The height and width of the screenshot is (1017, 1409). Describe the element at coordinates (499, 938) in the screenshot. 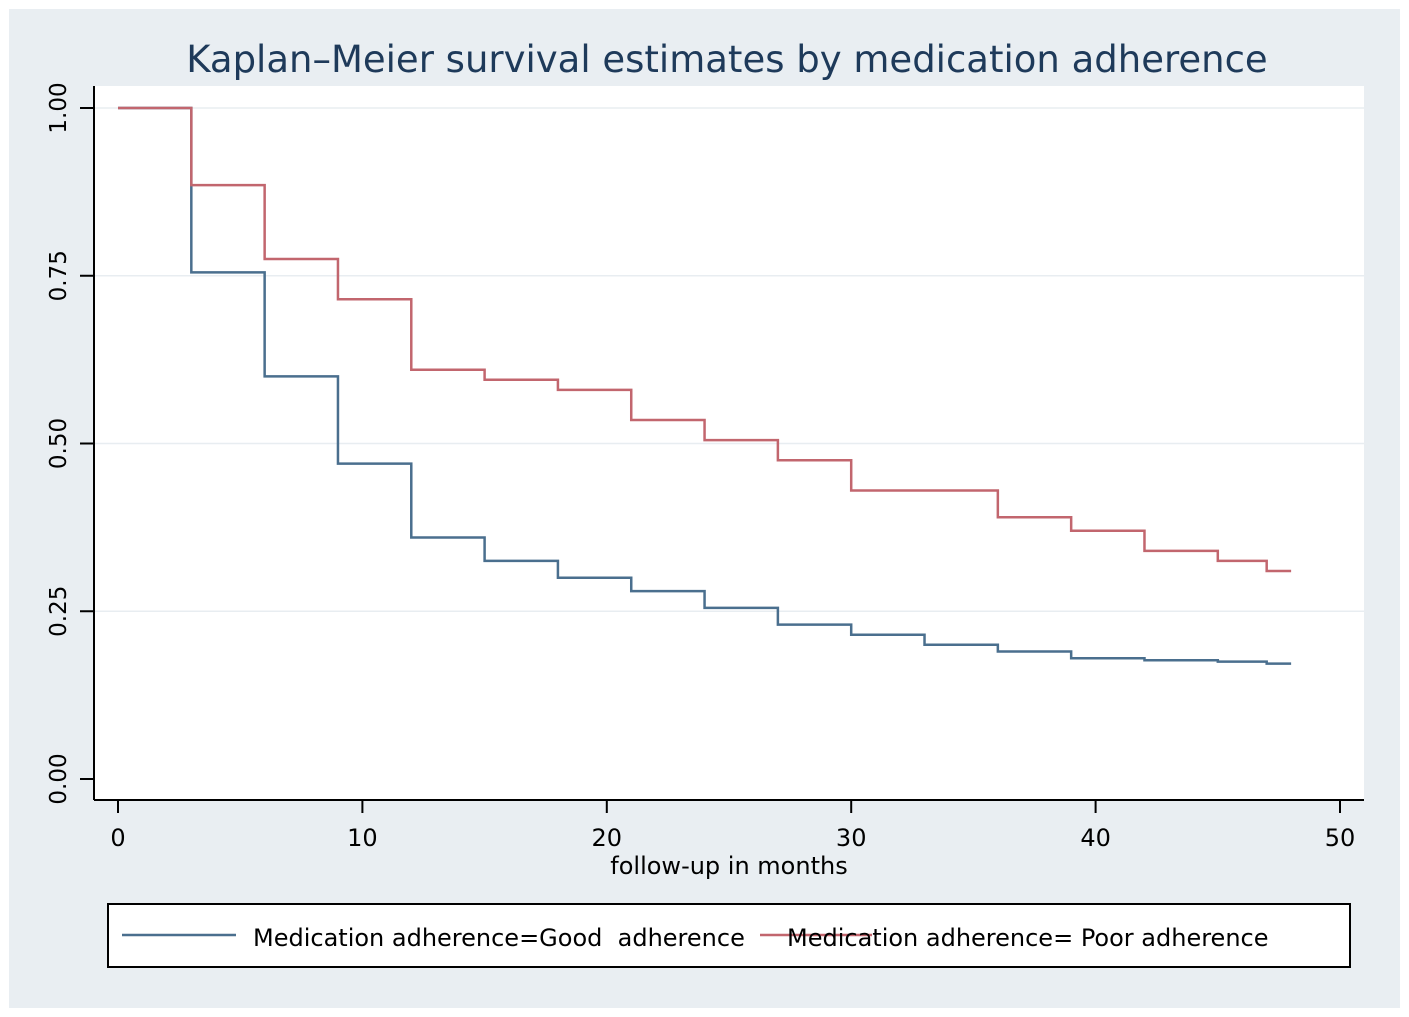

I see `legend-label-good-adherence: Medication adherence=Good adherence` at that location.